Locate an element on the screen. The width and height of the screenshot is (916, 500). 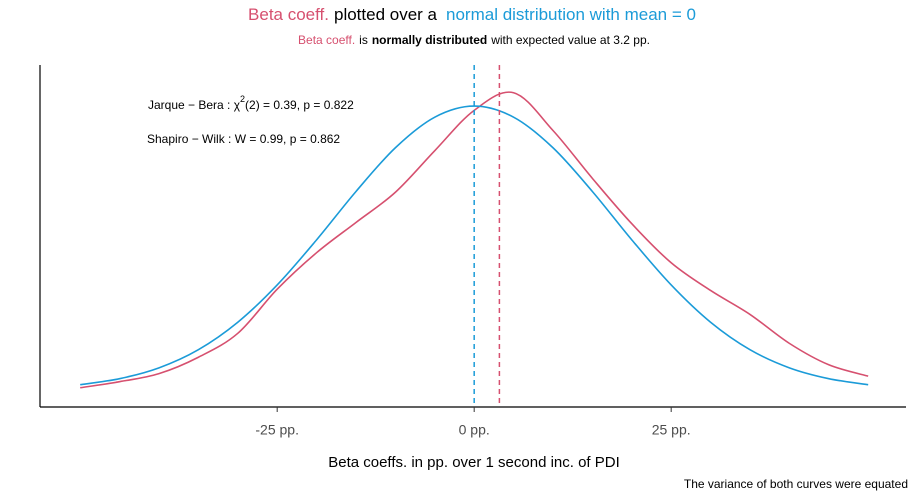
title-part: normal distribution with mean = 0 is located at coordinates (571, 14).